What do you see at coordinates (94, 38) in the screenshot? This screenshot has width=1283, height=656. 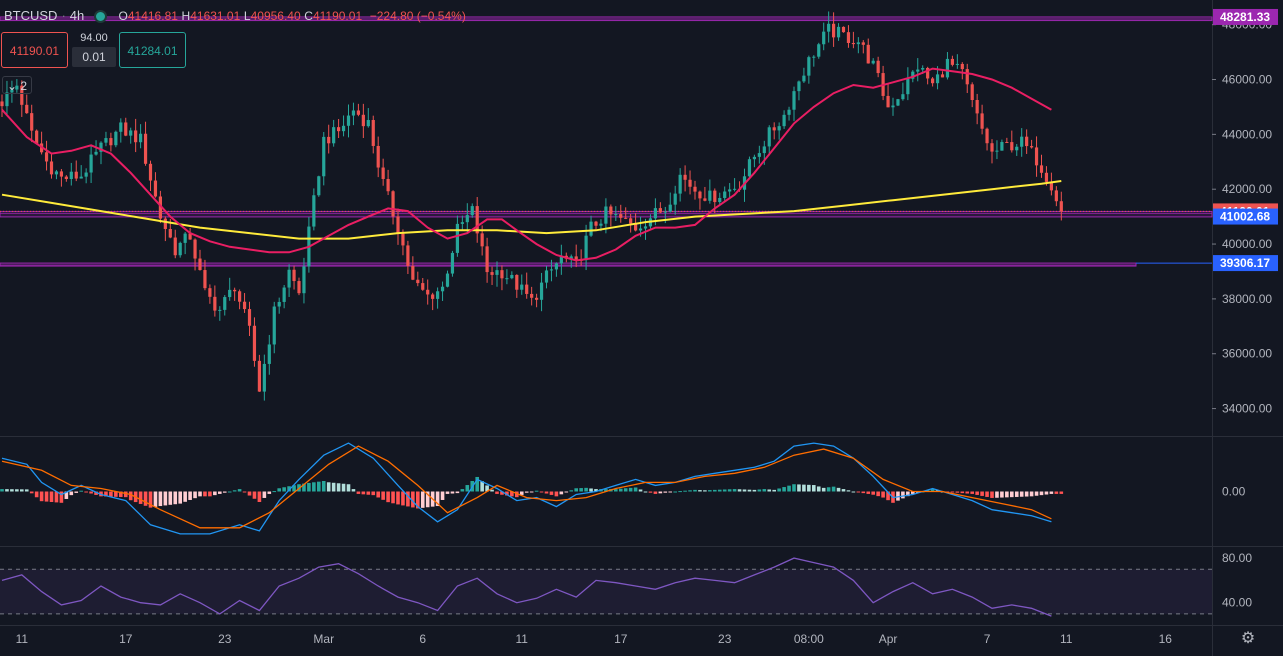 I see `quantity-value: 94.00` at bounding box center [94, 38].